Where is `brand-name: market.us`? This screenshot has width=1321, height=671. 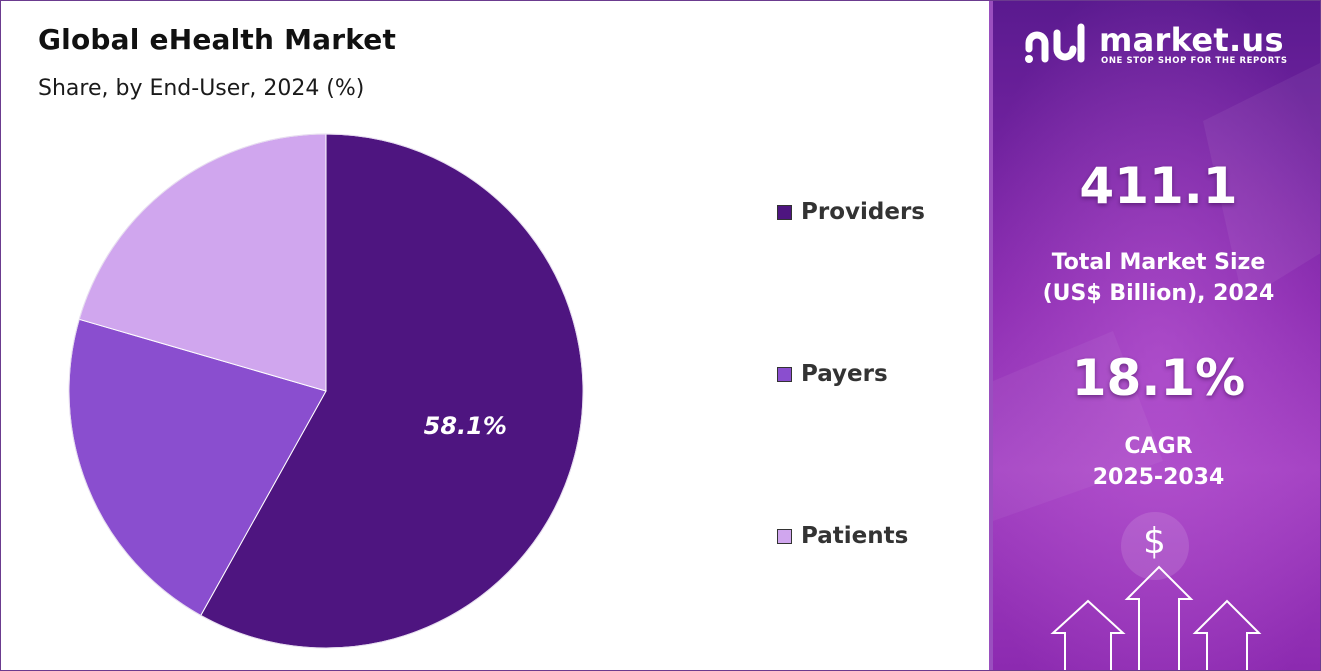 brand-name: market.us is located at coordinates (1191, 40).